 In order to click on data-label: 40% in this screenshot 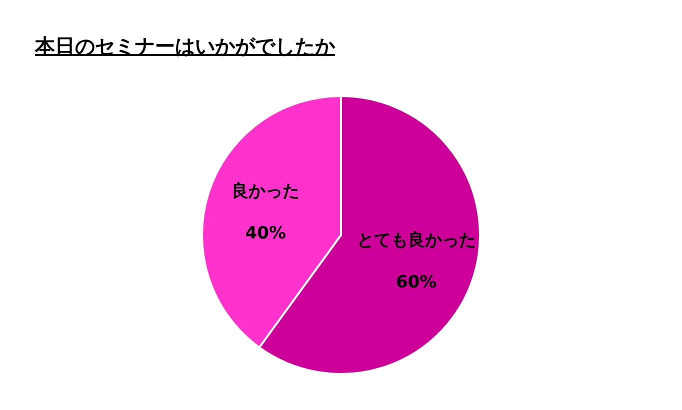, I will do `click(265, 234)`.